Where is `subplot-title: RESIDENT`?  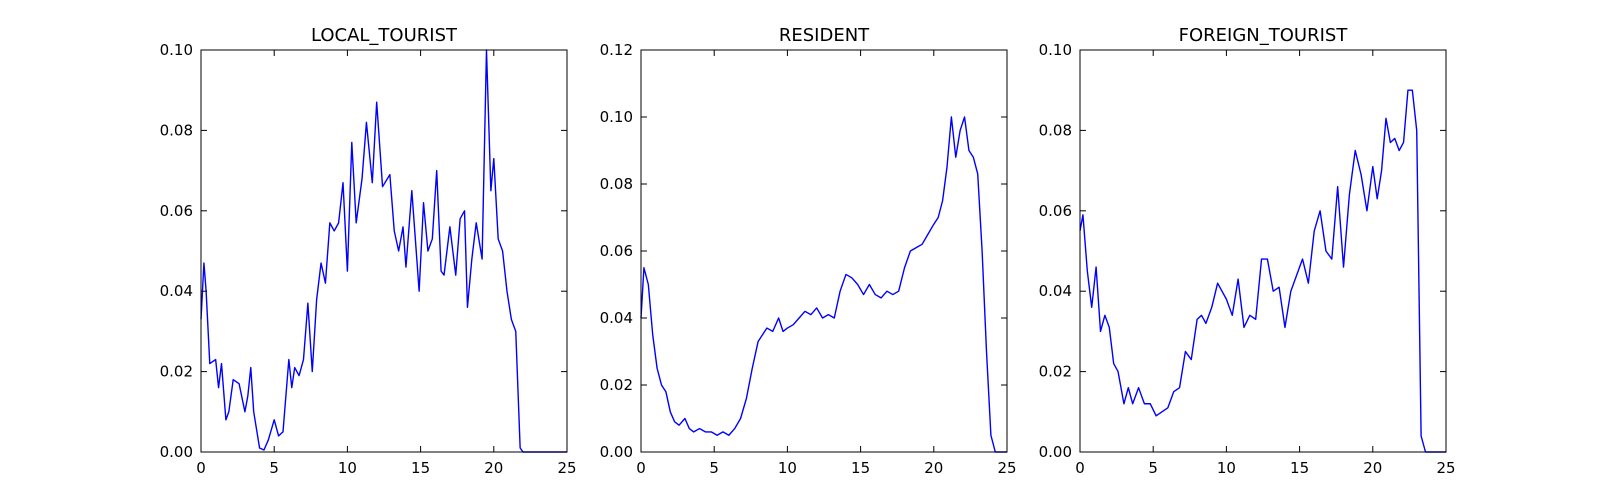
subplot-title: RESIDENT is located at coordinates (824, 35).